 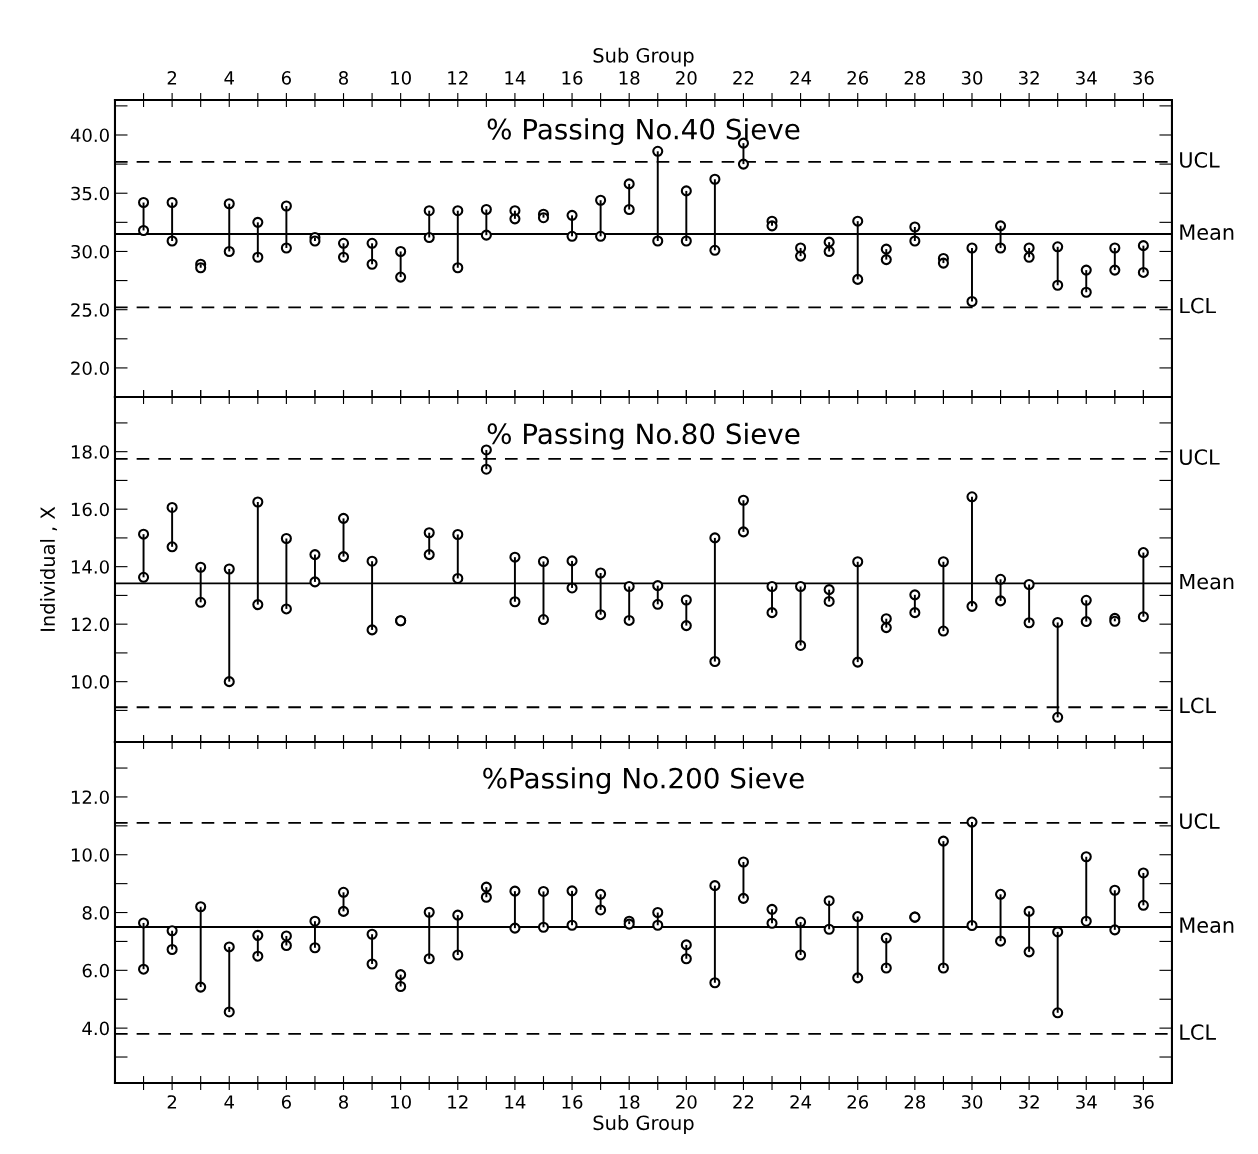 What do you see at coordinates (1029, 78) in the screenshot?
I see `x2-tick-label: 32` at bounding box center [1029, 78].